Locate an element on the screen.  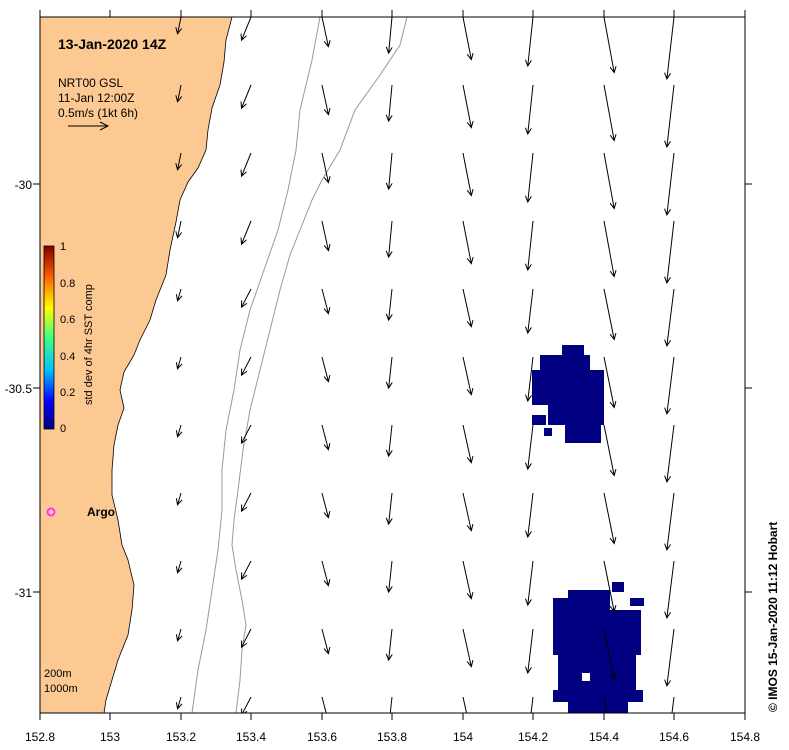
isobath-legend-1000m: 1000m is located at coordinates (61, 689).